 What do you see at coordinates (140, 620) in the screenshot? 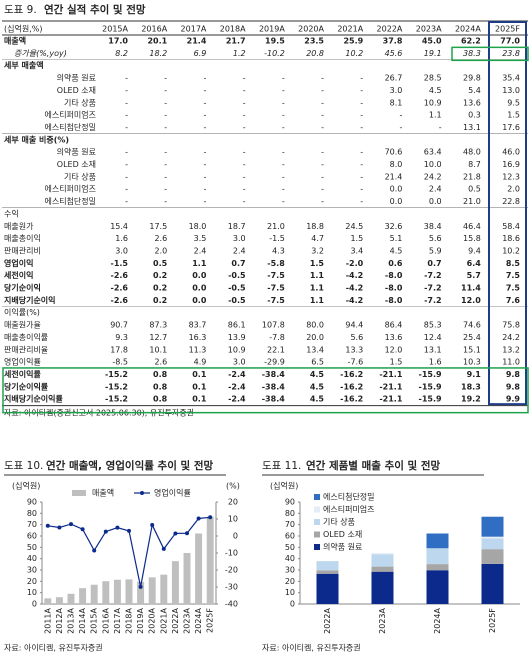
I see `x-tick-label: 2019A` at bounding box center [140, 620].